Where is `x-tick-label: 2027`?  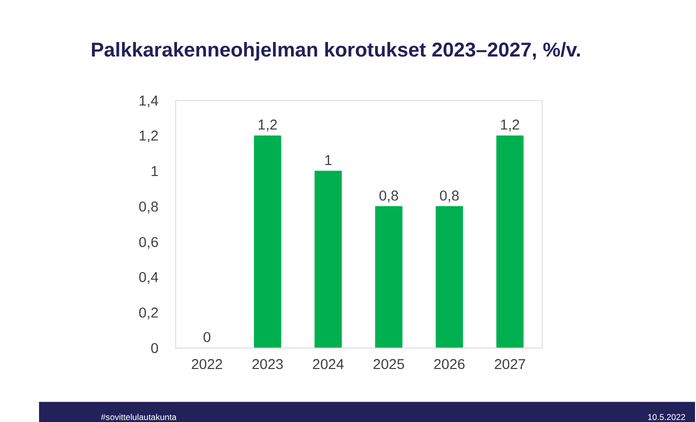 x-tick-label: 2027 is located at coordinates (510, 365).